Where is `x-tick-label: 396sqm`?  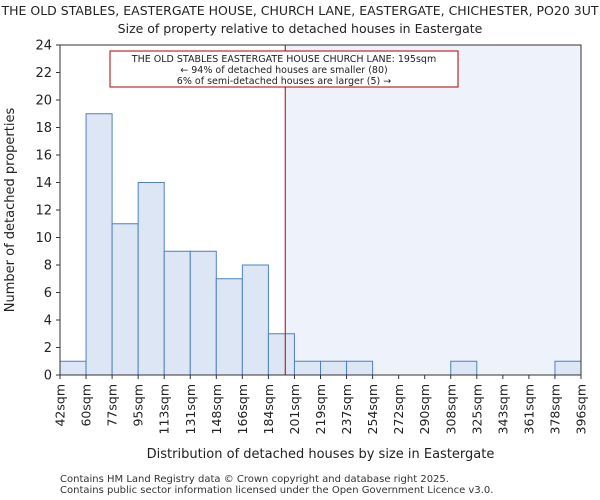 x-tick-label: 396sqm is located at coordinates (581, 409).